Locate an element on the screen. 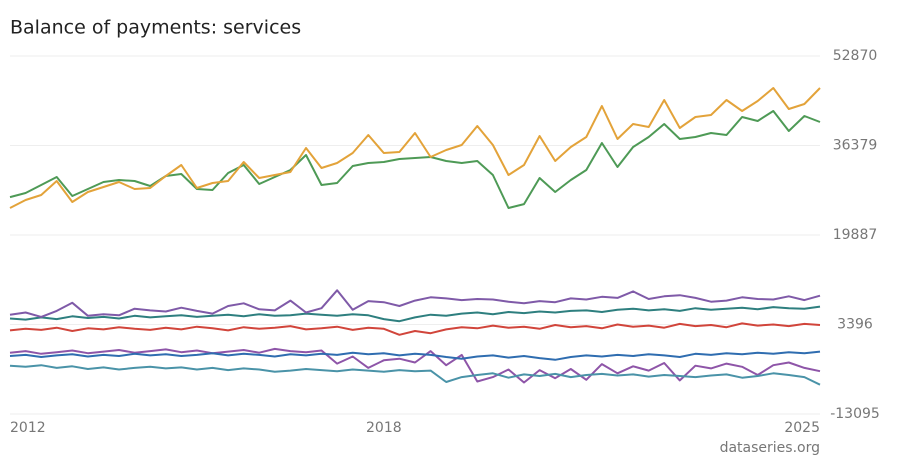 The height and width of the screenshot is (460, 900). y-tick-label: 19887 is located at coordinates (855, 235).